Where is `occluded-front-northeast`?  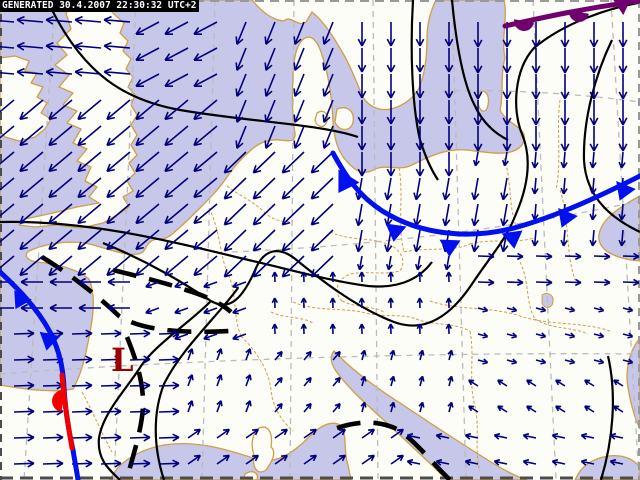
occluded-front-northeast is located at coordinates (571, 16).